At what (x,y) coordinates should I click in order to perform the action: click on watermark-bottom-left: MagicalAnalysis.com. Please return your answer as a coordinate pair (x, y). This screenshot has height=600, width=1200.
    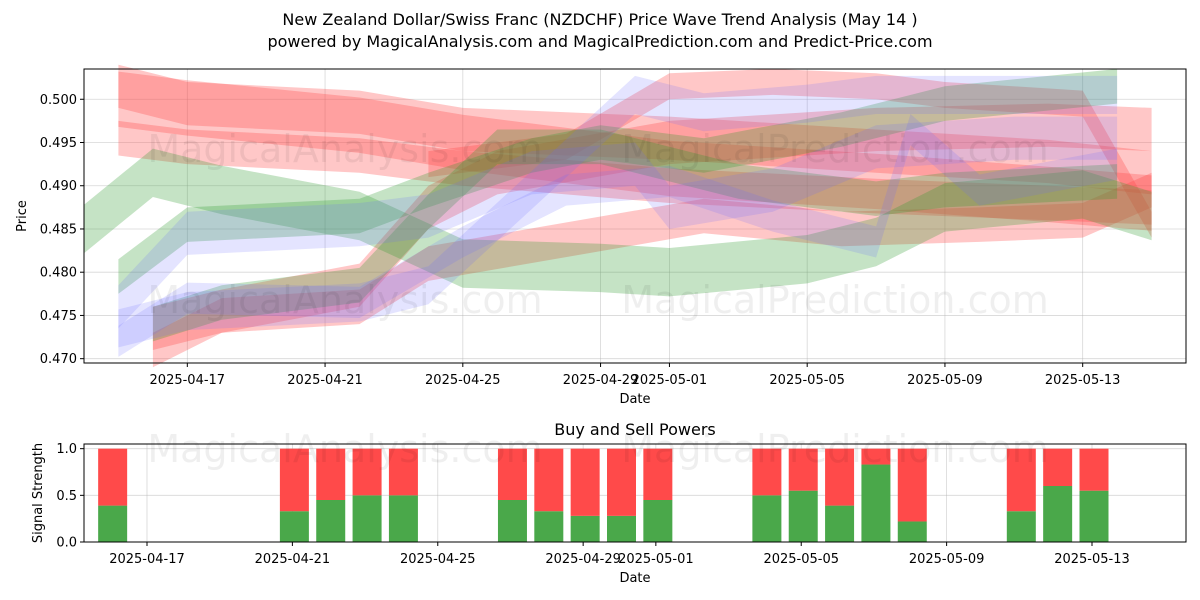
    Looking at the image, I should click on (344, 449).